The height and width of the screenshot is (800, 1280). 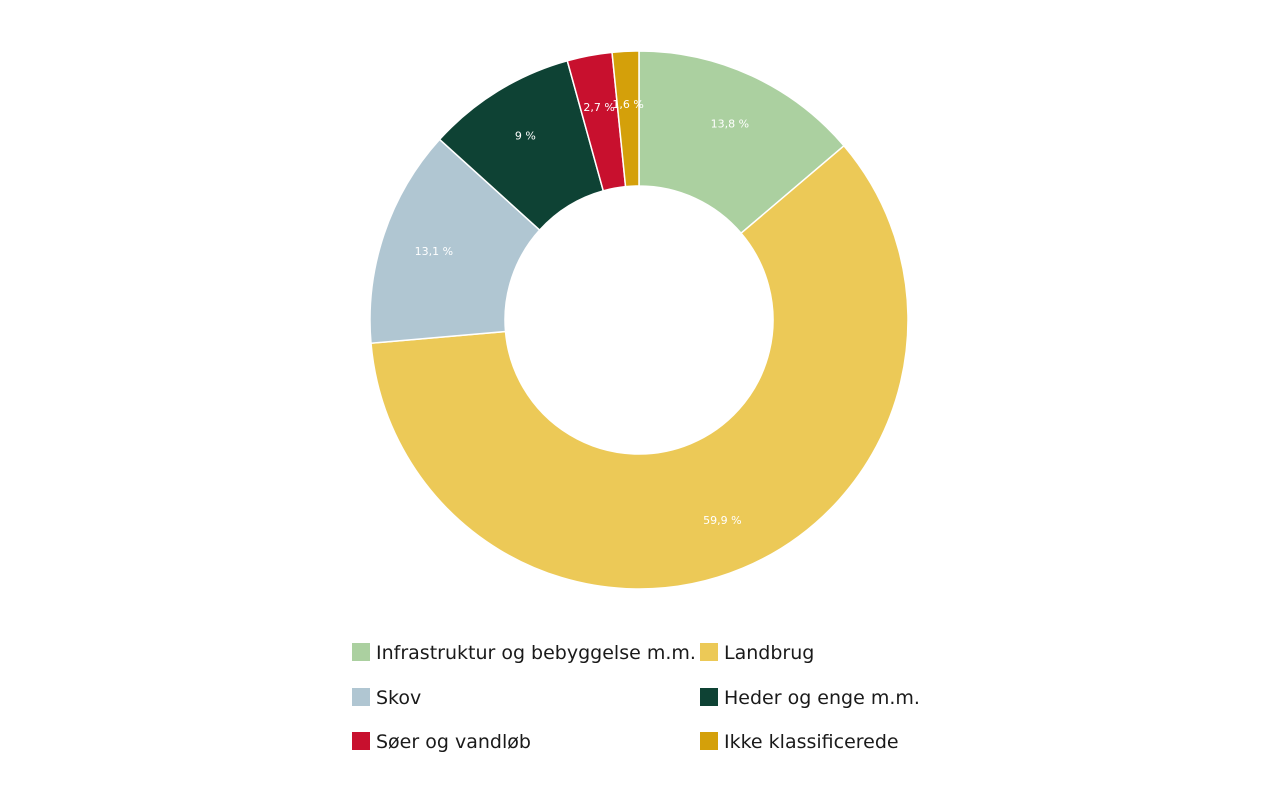 I want to click on legend-label: Skov, so click(x=398, y=698).